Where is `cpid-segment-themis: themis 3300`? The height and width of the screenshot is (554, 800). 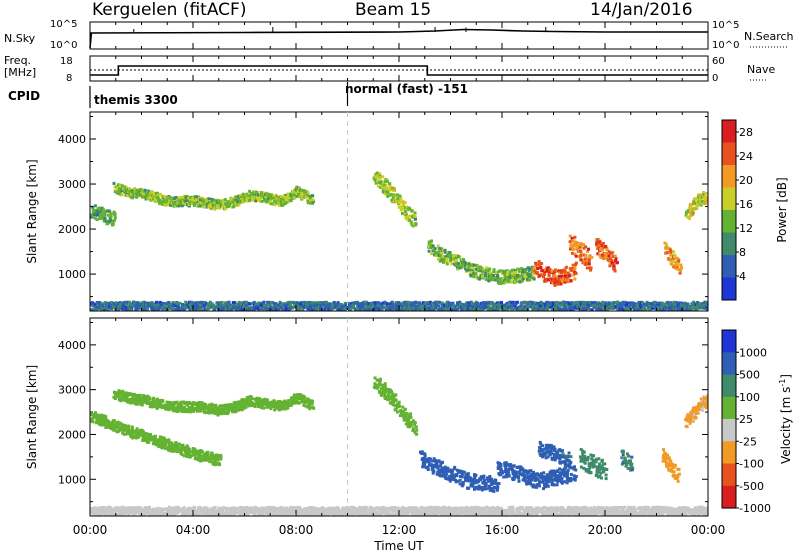 cpid-segment-themis: themis 3300 is located at coordinates (136, 100).